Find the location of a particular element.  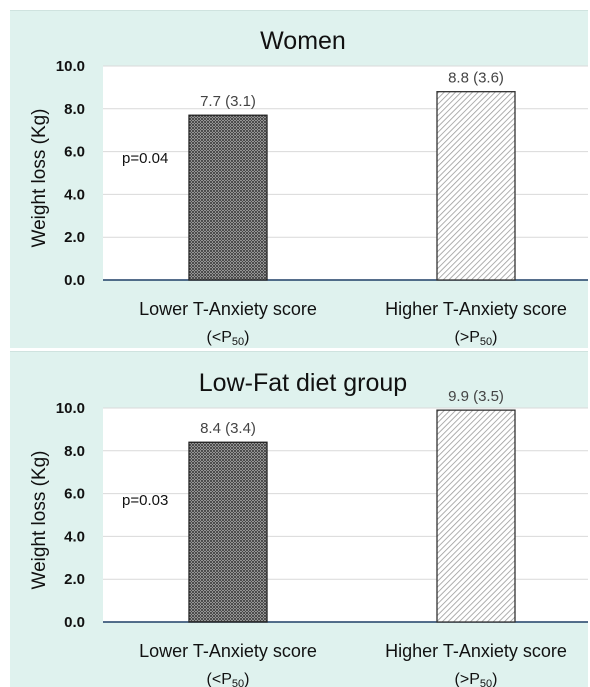

chart-title: Low-Fat diet group is located at coordinates (303, 383).